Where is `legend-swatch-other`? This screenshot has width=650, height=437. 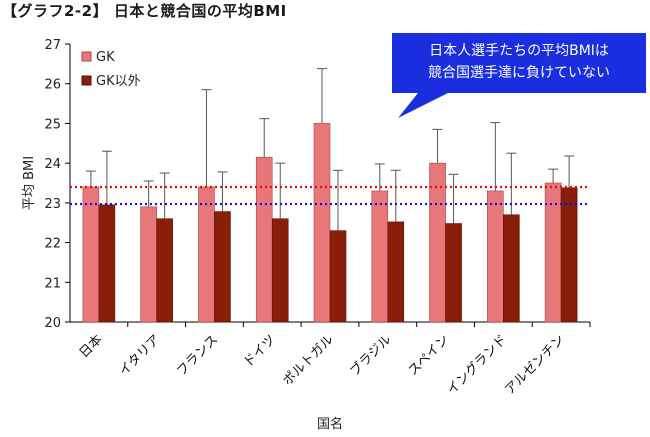
legend-swatch-other is located at coordinates (86, 80).